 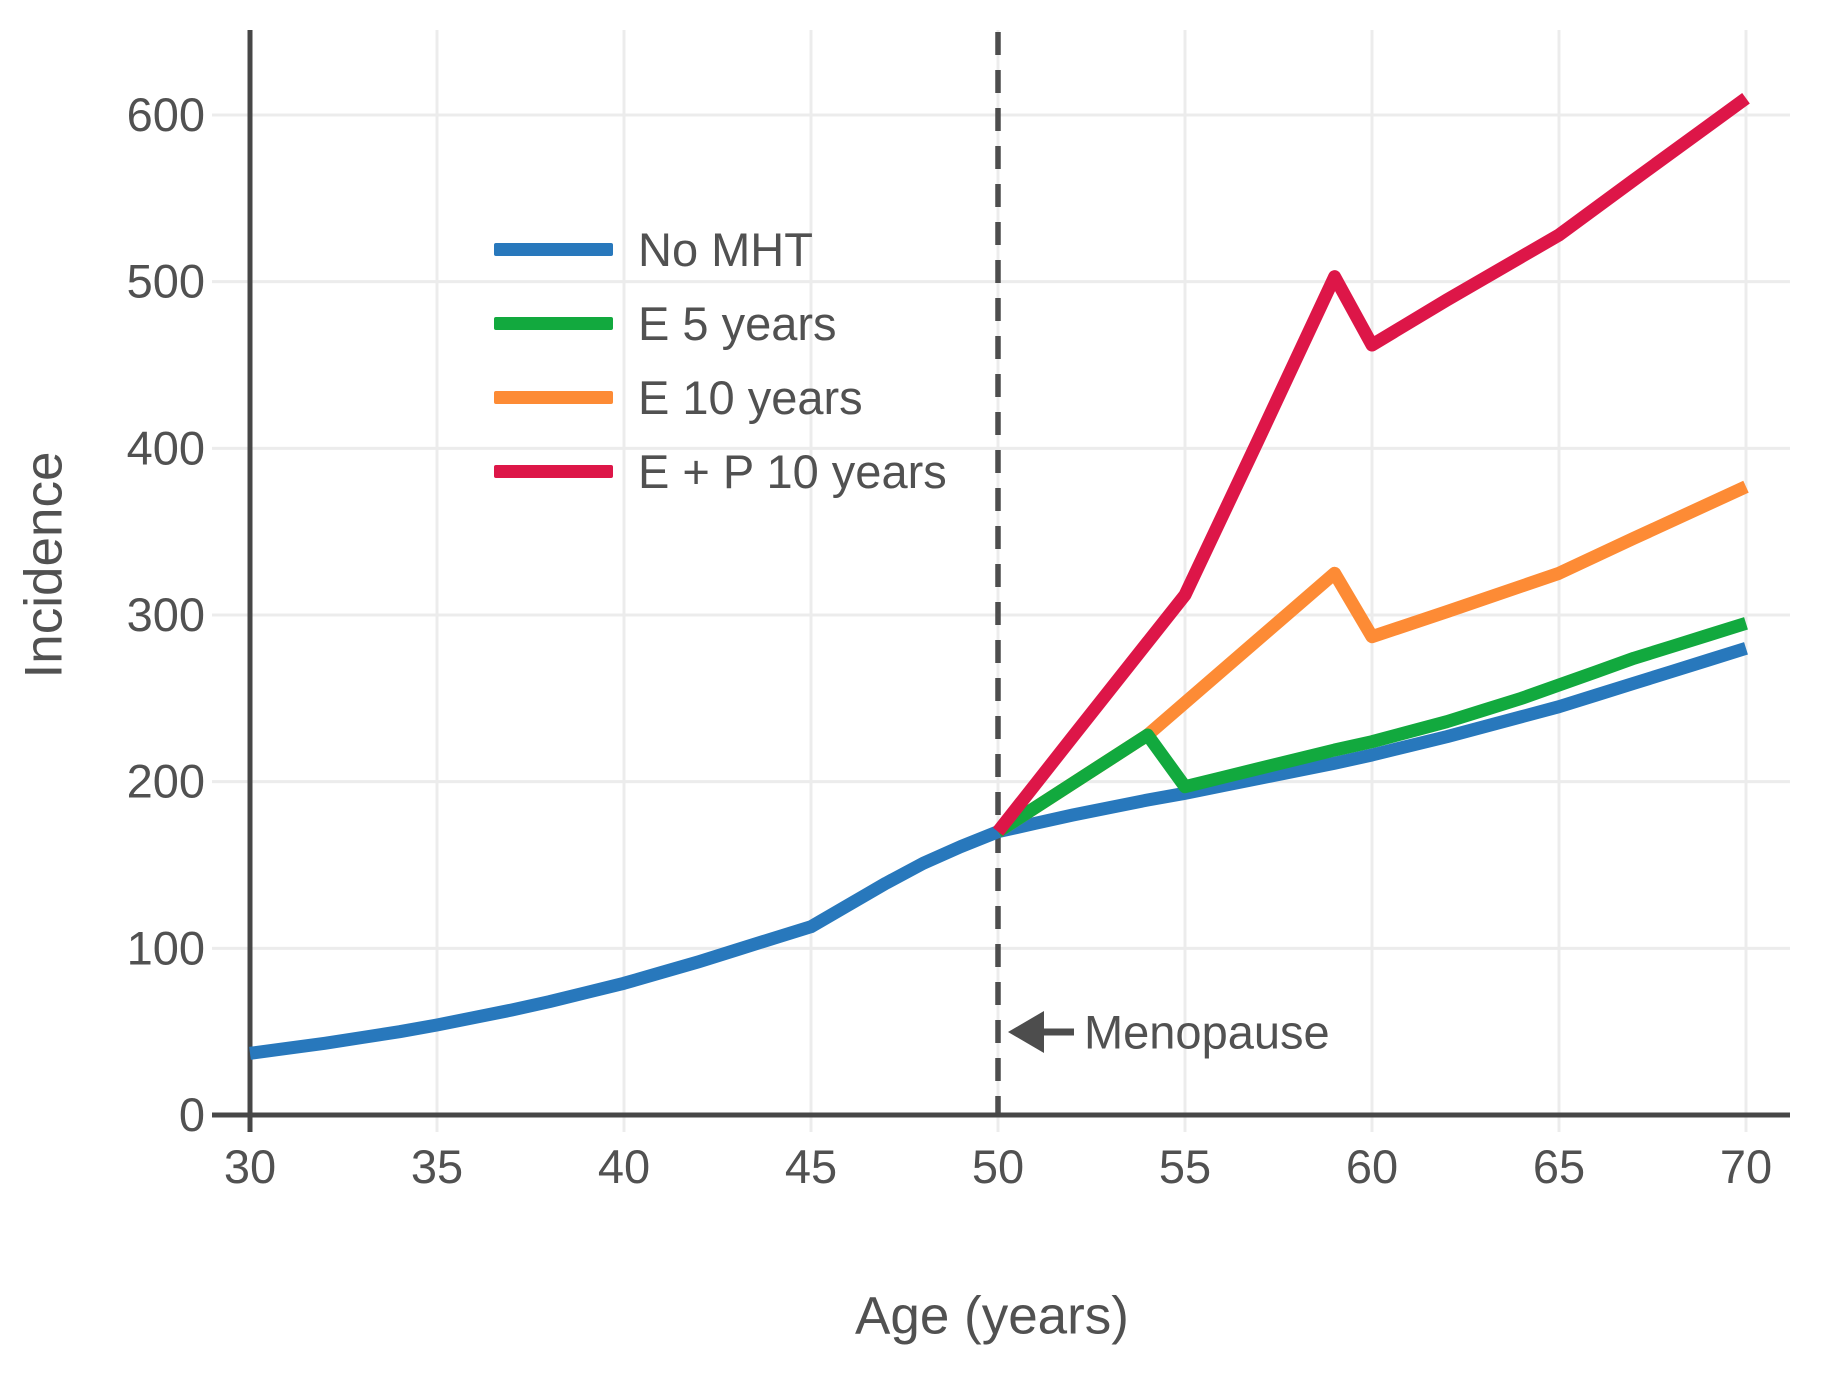 I want to click on svg-text: 200, so click(x=166, y=781).